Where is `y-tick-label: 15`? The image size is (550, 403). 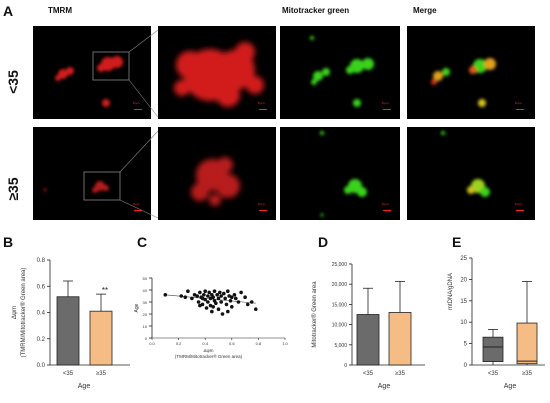 y-tick-label: 15 is located at coordinates (463, 302).